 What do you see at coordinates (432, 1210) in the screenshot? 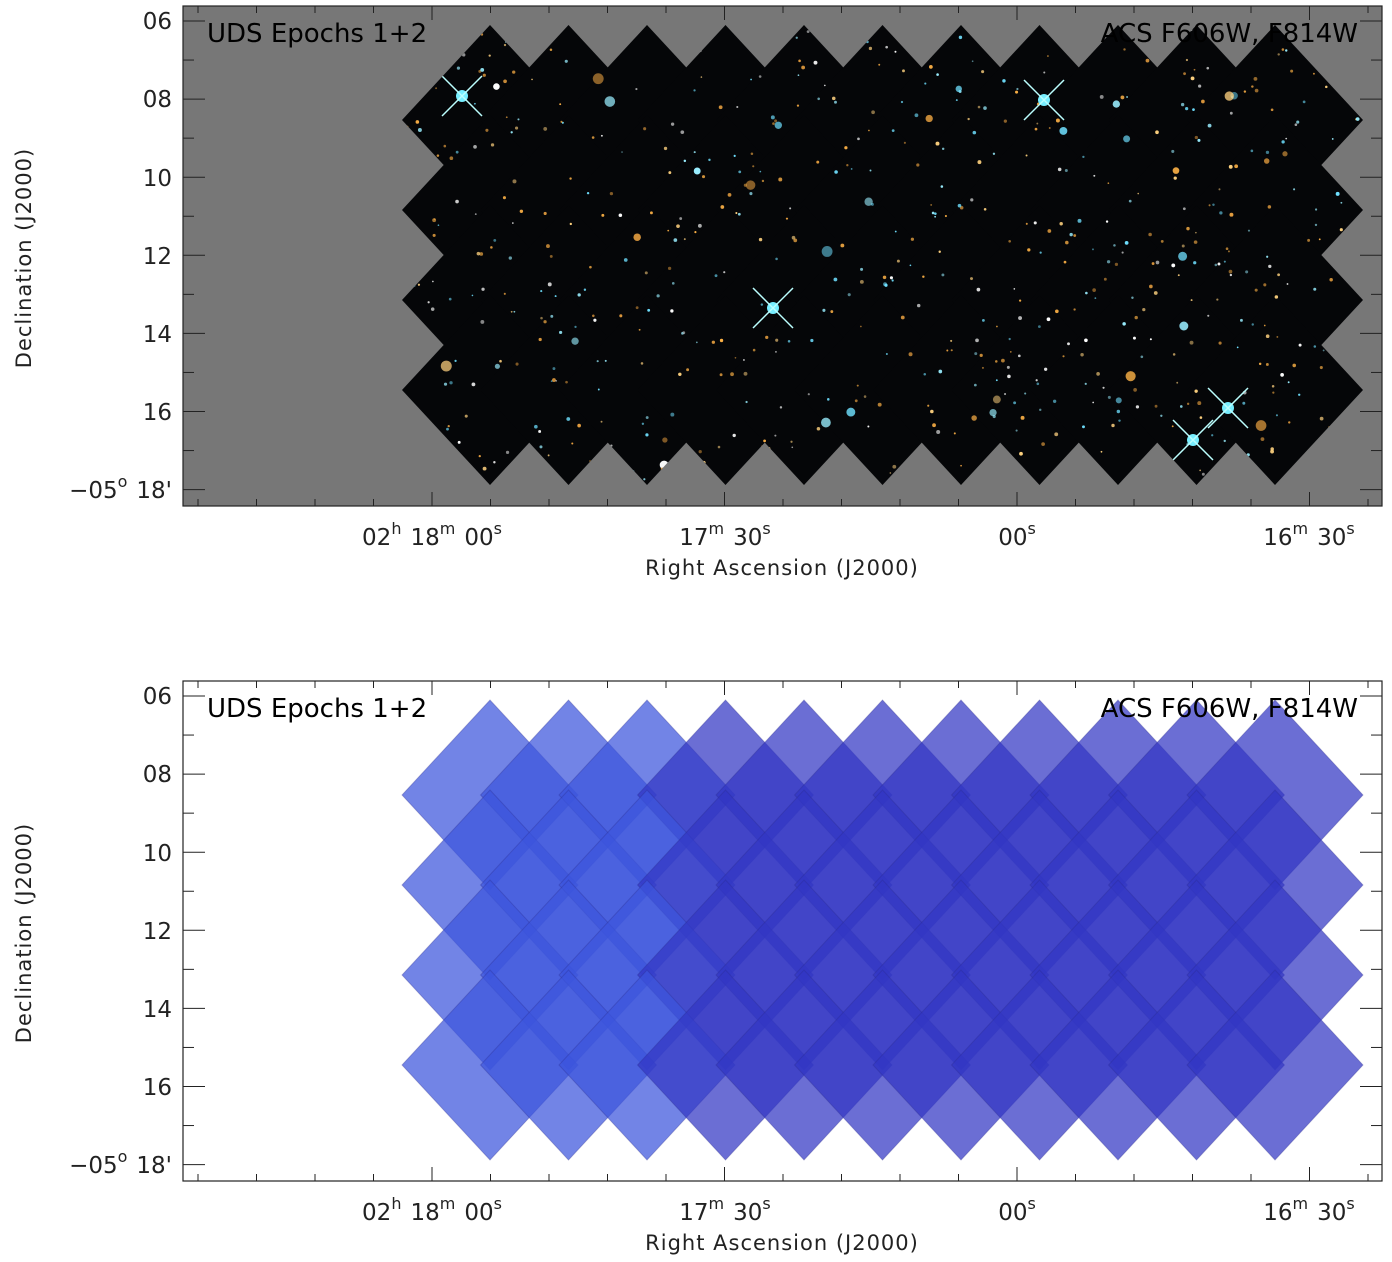
I see `x-tick-label: 02h​18m​00s​` at bounding box center [432, 1210].